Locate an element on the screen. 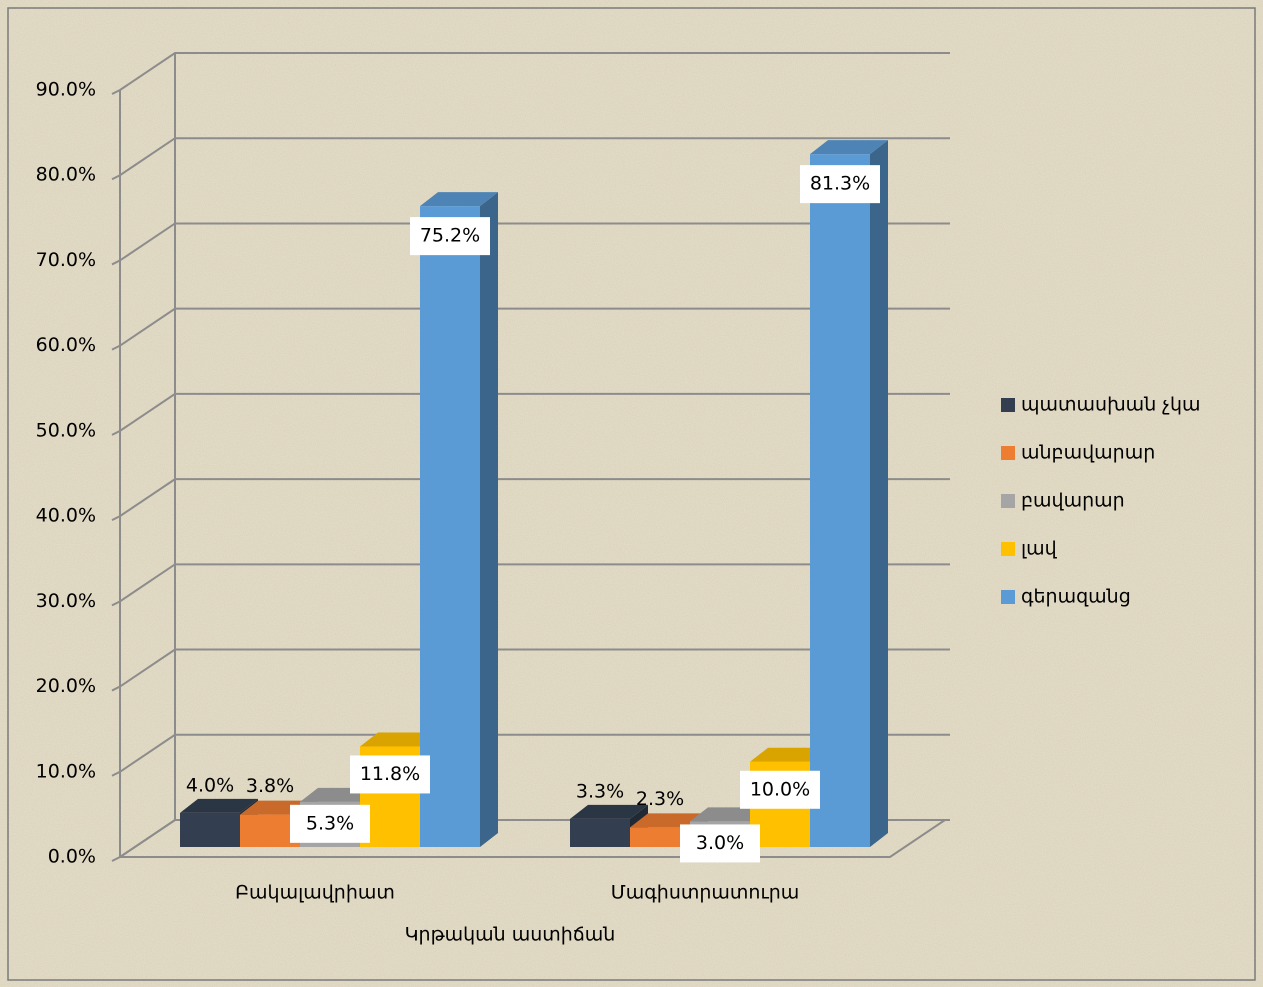 This screenshot has height=987, width=1263. data-label: 81.3% is located at coordinates (840, 184).